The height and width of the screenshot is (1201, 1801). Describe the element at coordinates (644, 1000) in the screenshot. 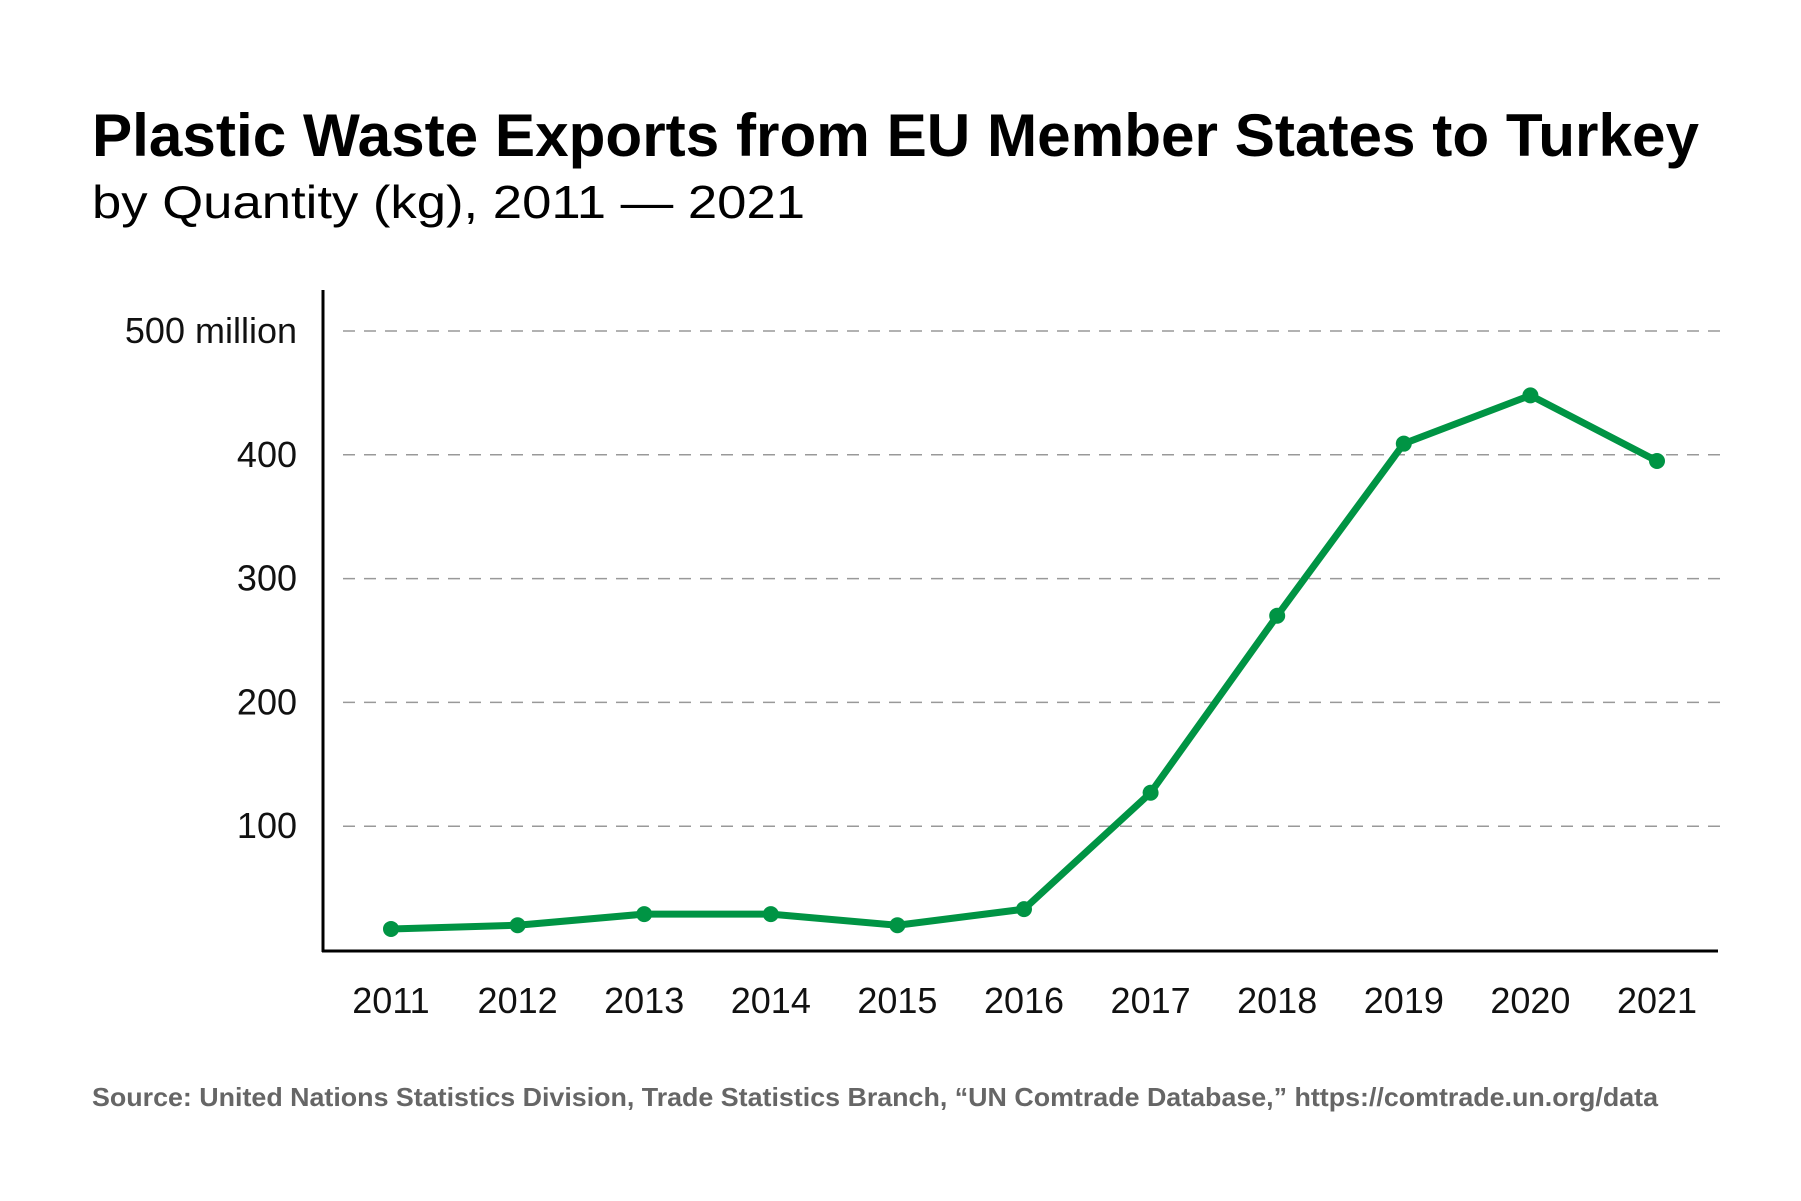

I see `x-tick-label: 2013` at that location.